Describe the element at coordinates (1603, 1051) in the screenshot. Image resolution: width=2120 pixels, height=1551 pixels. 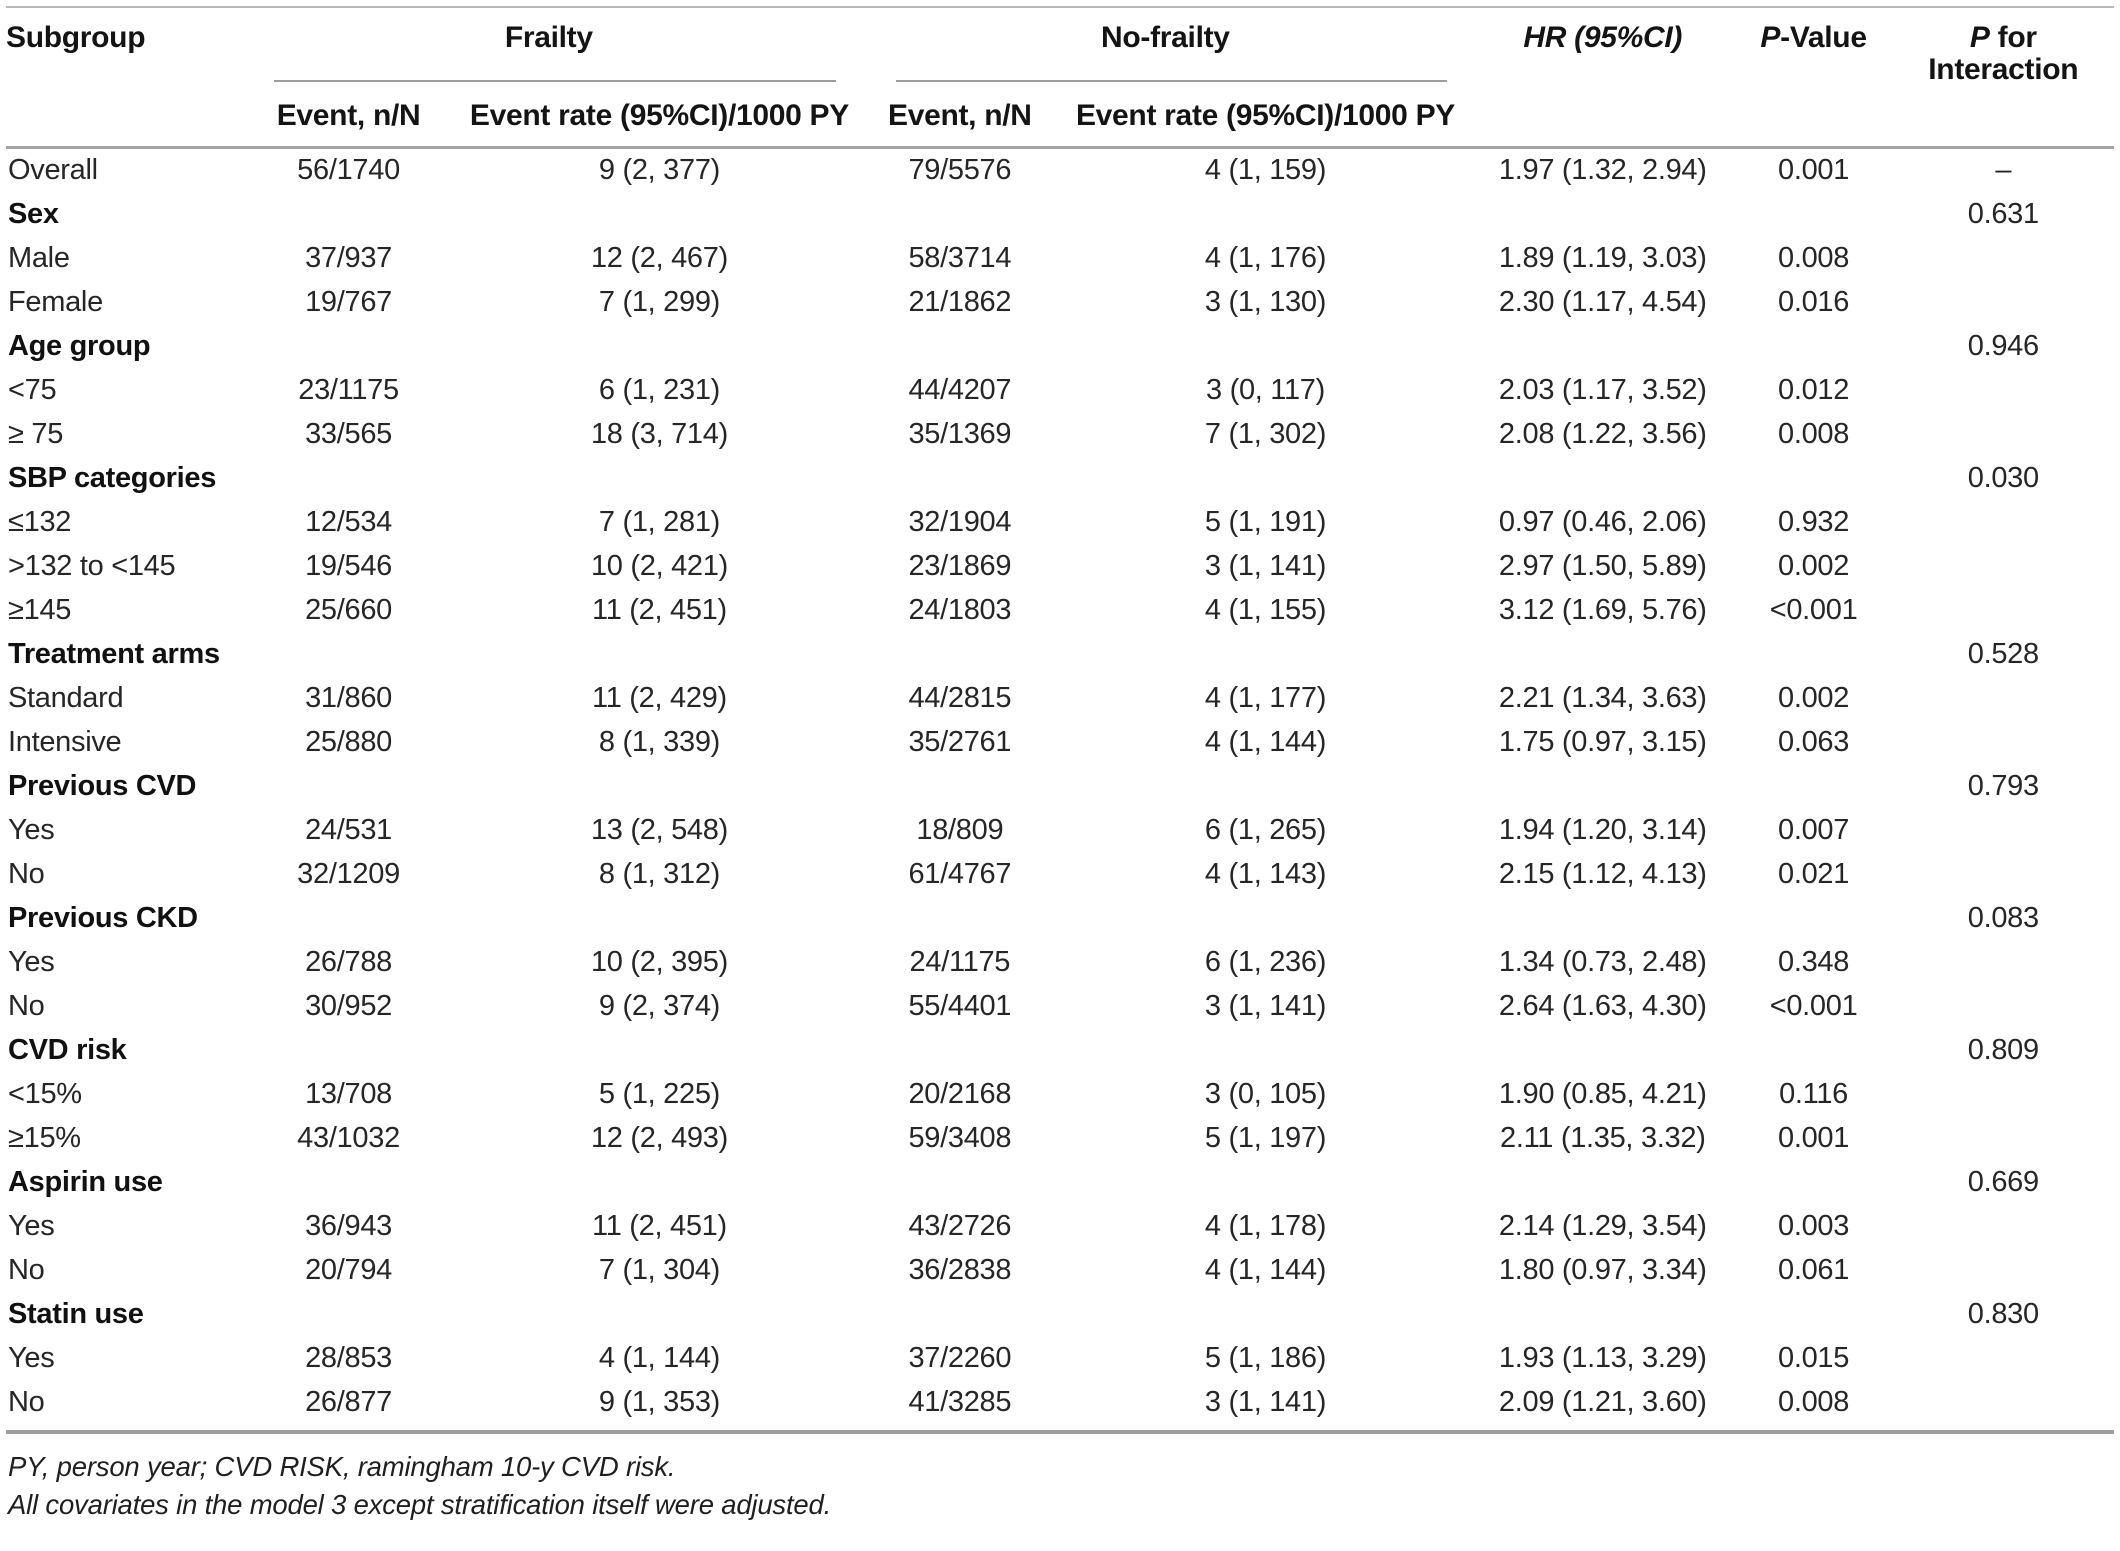
I see `hr-cell` at that location.